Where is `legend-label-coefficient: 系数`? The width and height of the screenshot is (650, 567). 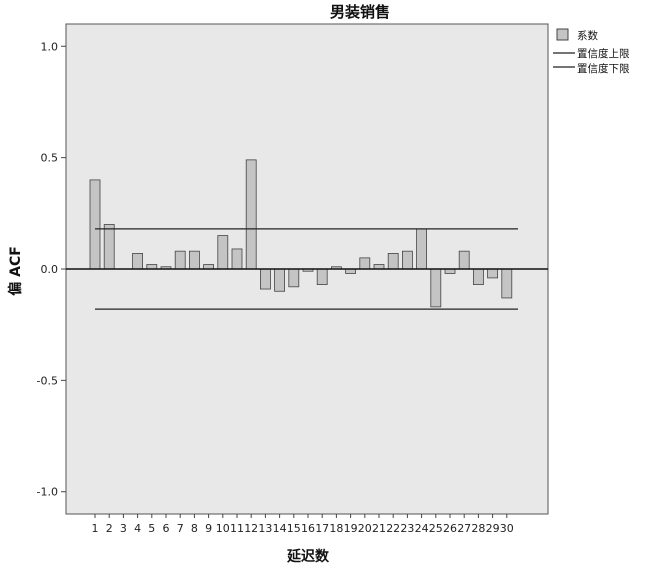 legend-label-coefficient: 系数 is located at coordinates (587, 35).